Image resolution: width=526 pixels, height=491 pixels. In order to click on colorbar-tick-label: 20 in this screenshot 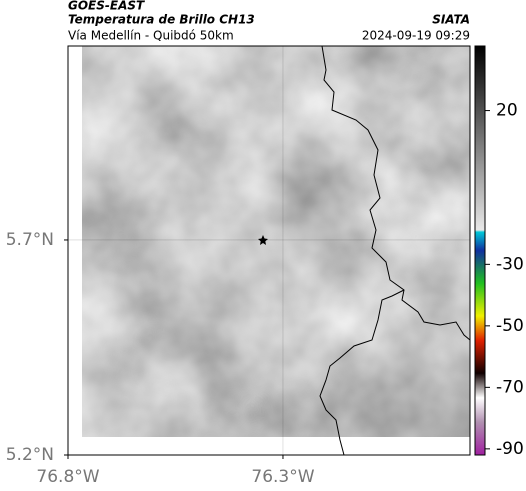, I will do `click(507, 111)`.